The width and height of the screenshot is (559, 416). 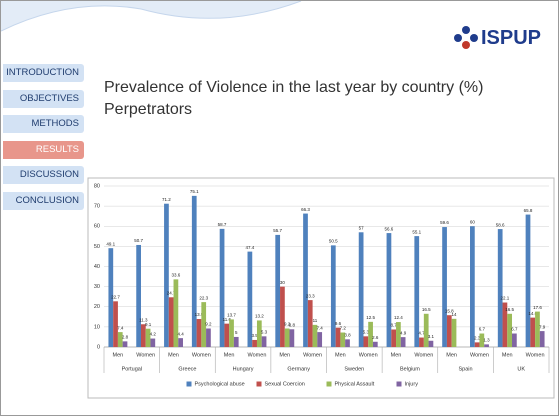 What do you see at coordinates (310, 295) in the screenshot?
I see `data-label: 23.3` at bounding box center [310, 295].